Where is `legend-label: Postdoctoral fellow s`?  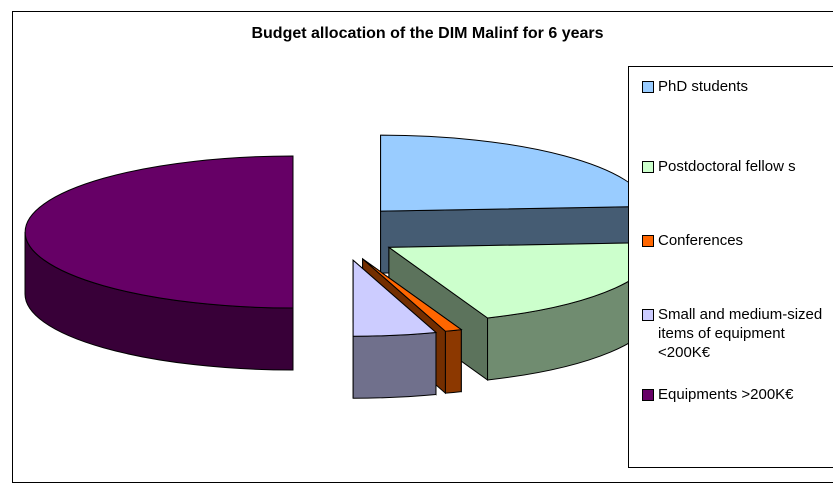 legend-label: Postdoctoral fellow s is located at coordinates (727, 166).